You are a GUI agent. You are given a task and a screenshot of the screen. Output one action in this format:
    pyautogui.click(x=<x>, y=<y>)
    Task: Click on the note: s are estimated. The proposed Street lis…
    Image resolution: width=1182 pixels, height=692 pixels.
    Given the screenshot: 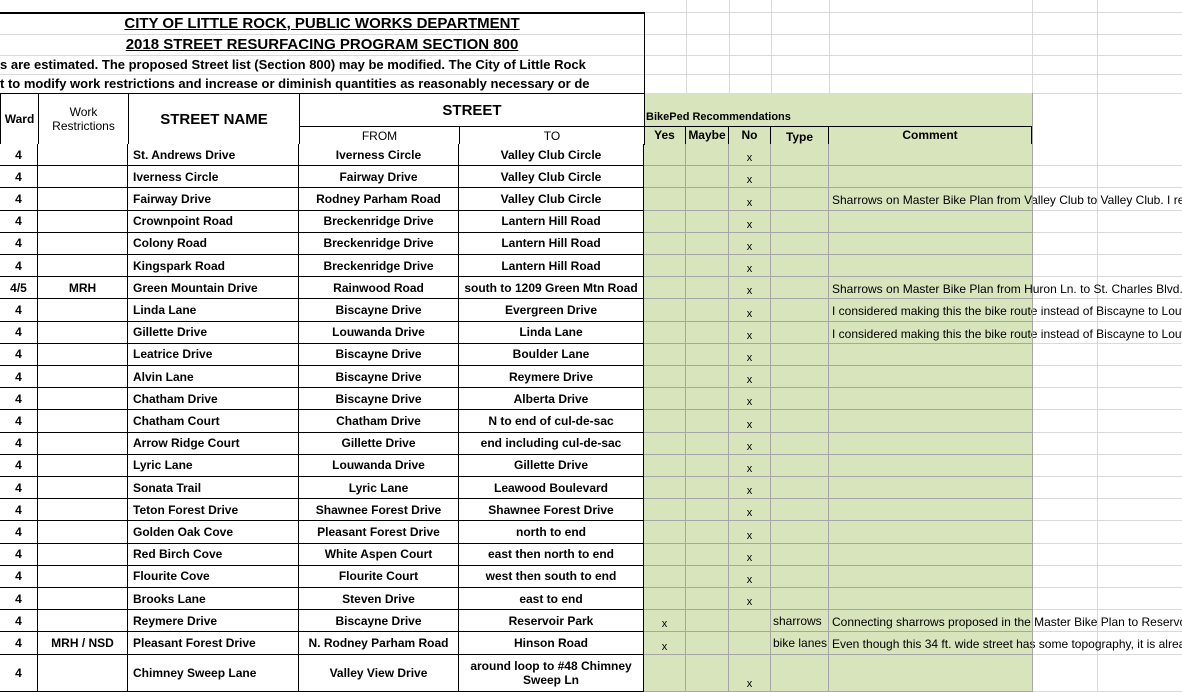 What is the action you would take?
    pyautogui.click(x=293, y=64)
    